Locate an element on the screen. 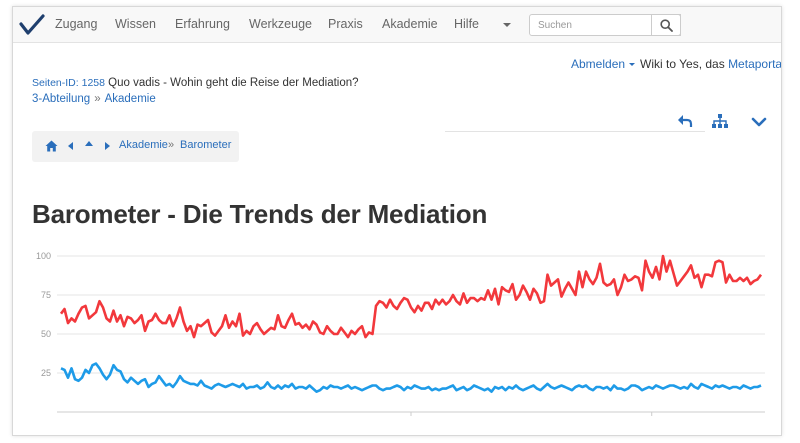  caret-left-icon is located at coordinates (71, 146).